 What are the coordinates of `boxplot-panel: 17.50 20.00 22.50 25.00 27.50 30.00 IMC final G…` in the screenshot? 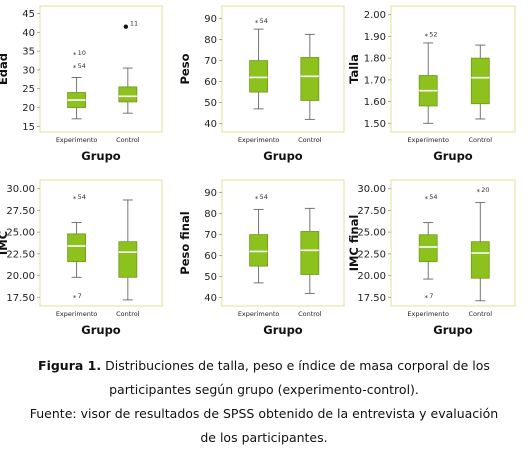 It's located at (431, 258).